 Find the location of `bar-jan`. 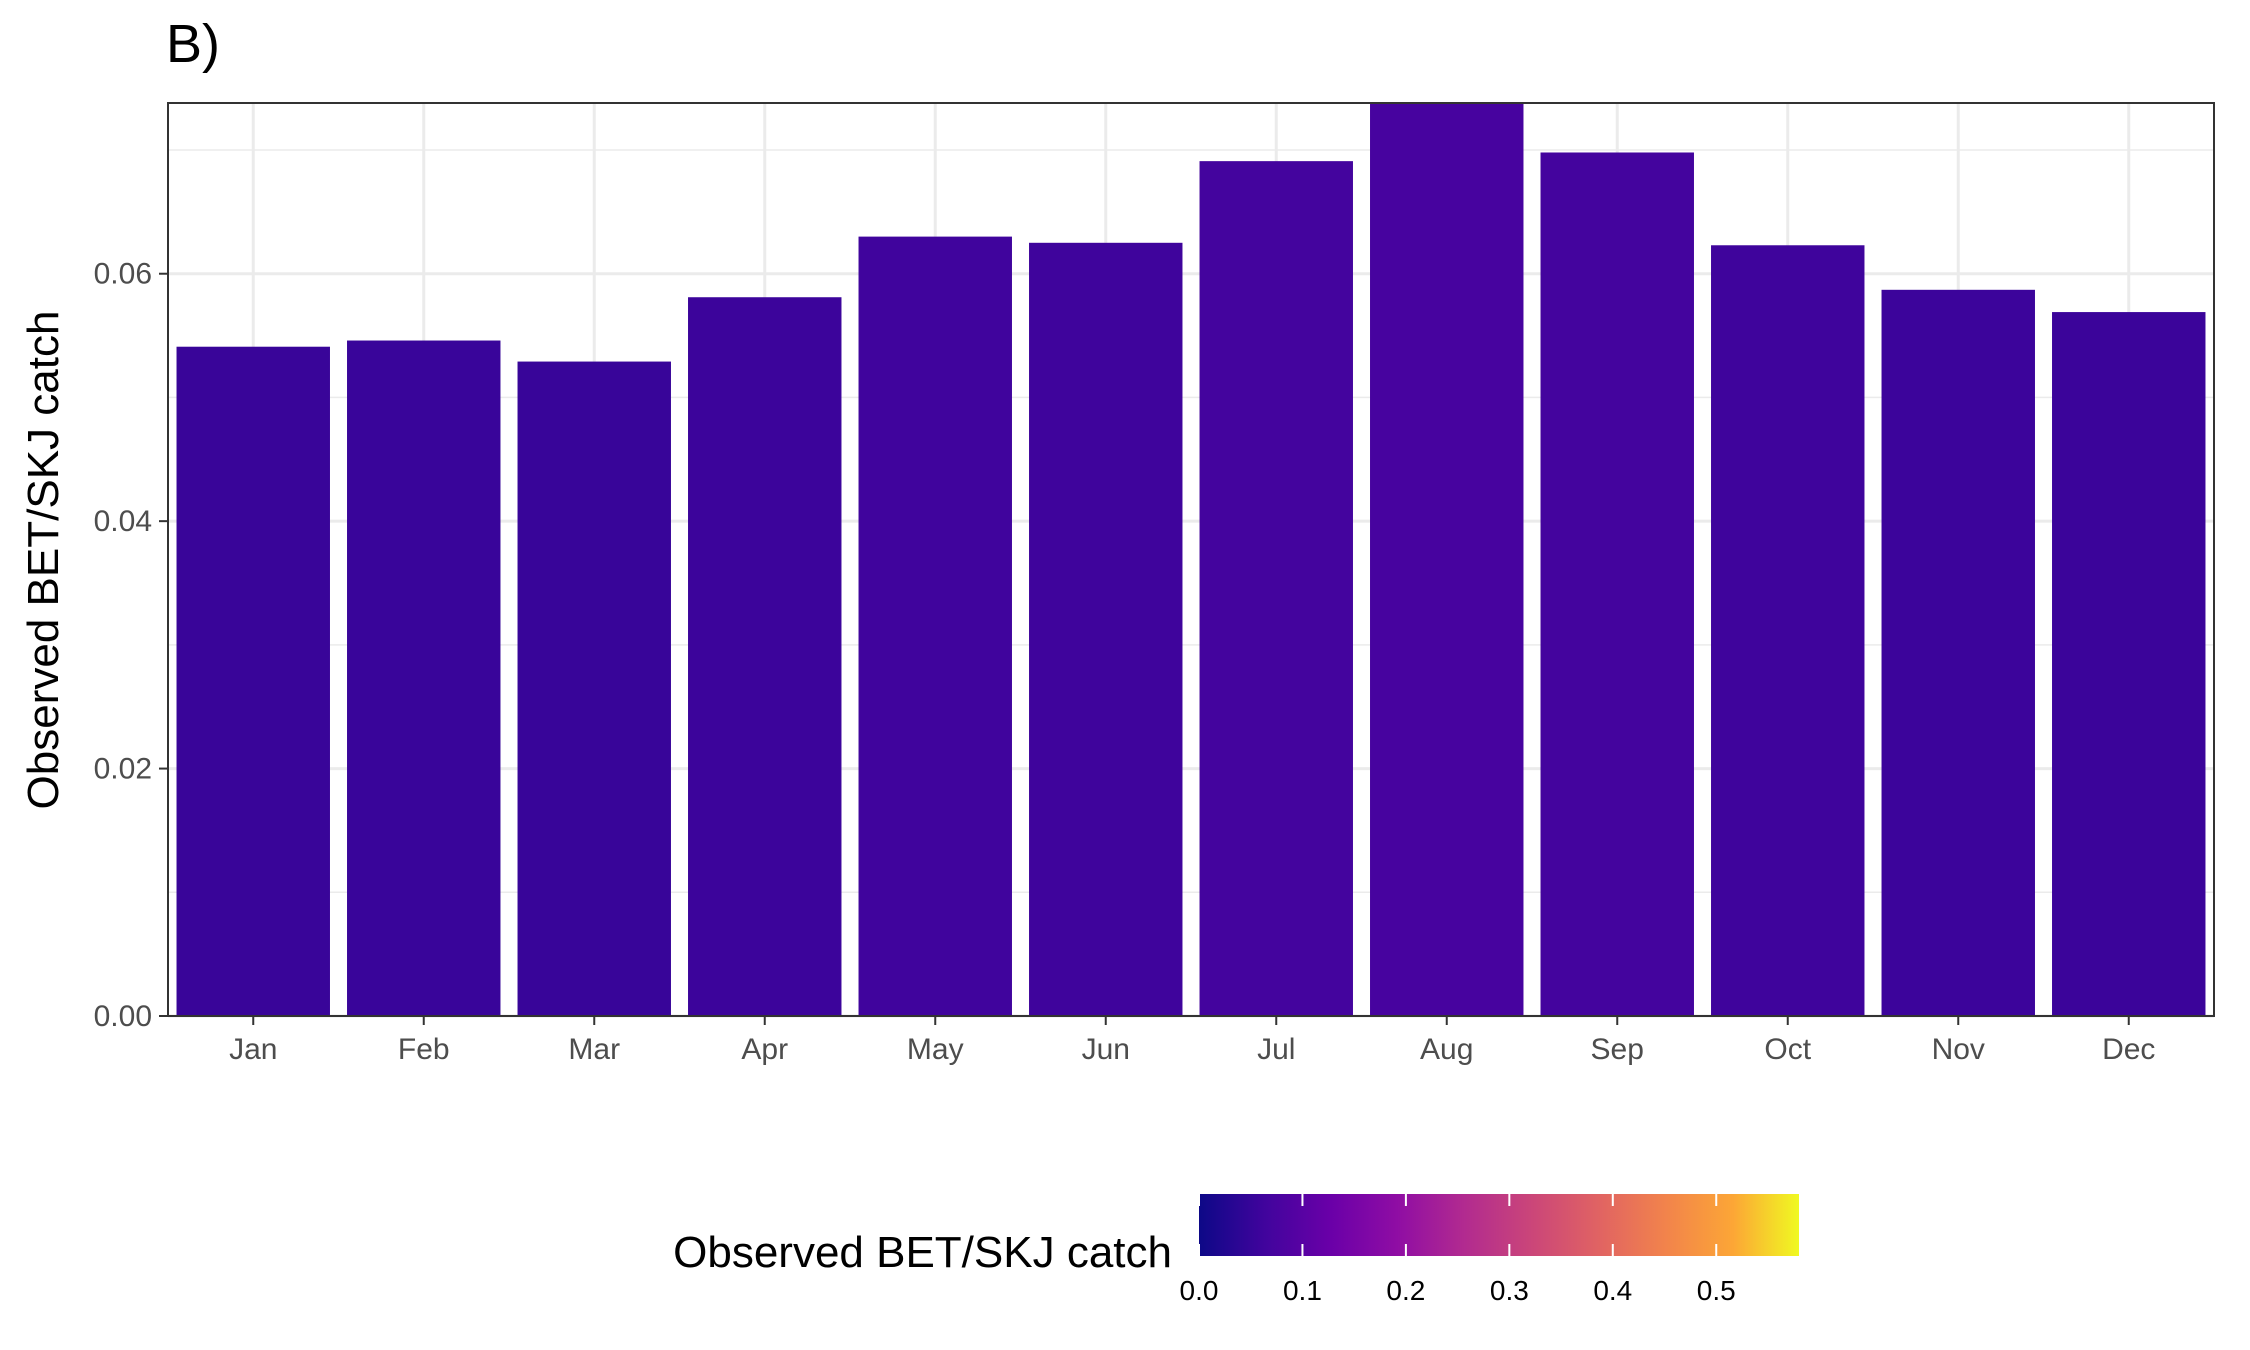

bar-jan is located at coordinates (253, 681).